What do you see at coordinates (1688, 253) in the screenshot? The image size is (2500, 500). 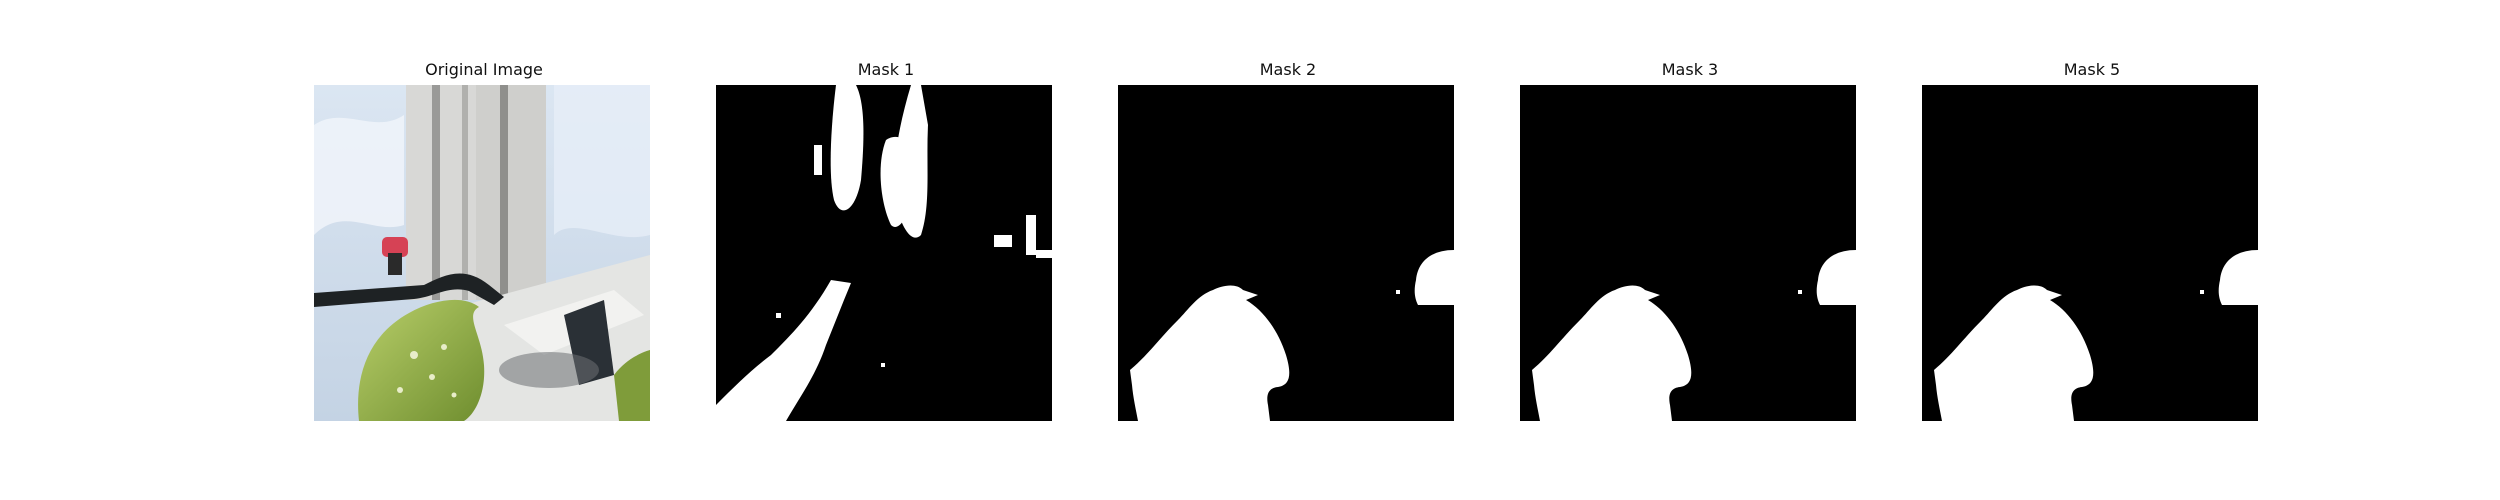 I see `mask-3-image` at bounding box center [1688, 253].